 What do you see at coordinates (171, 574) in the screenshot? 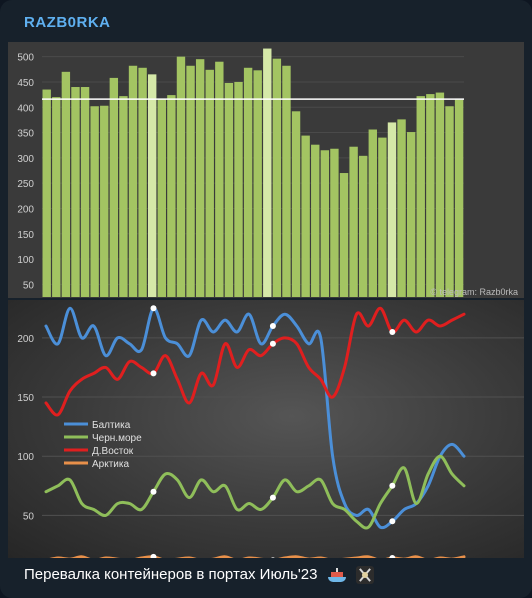
I see `caption-text: Перевалка контейнеров в портах Июль'23` at bounding box center [171, 574].